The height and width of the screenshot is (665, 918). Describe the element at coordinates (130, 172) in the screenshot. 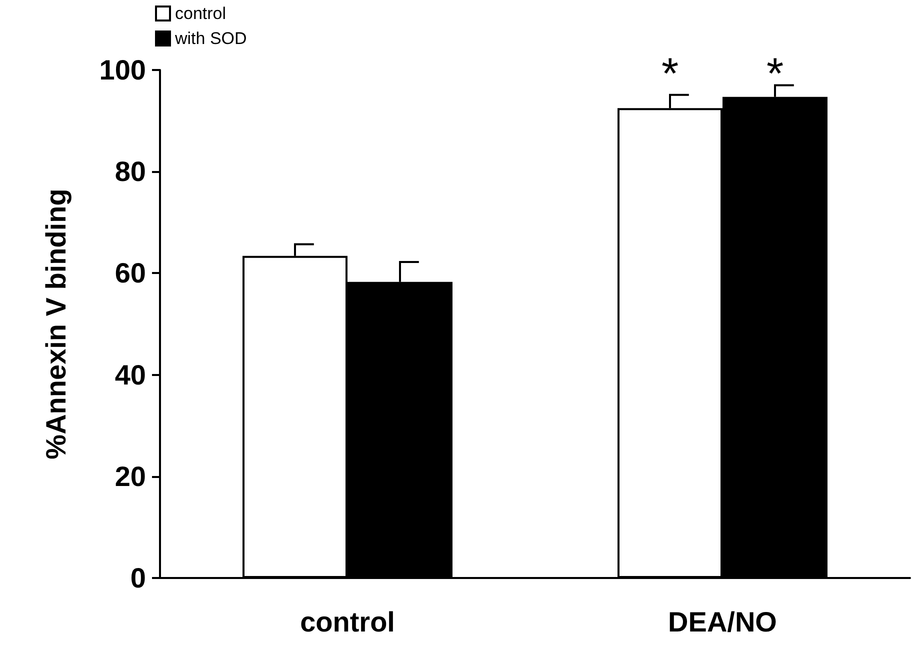

I see `y-tick-label: 80` at that location.